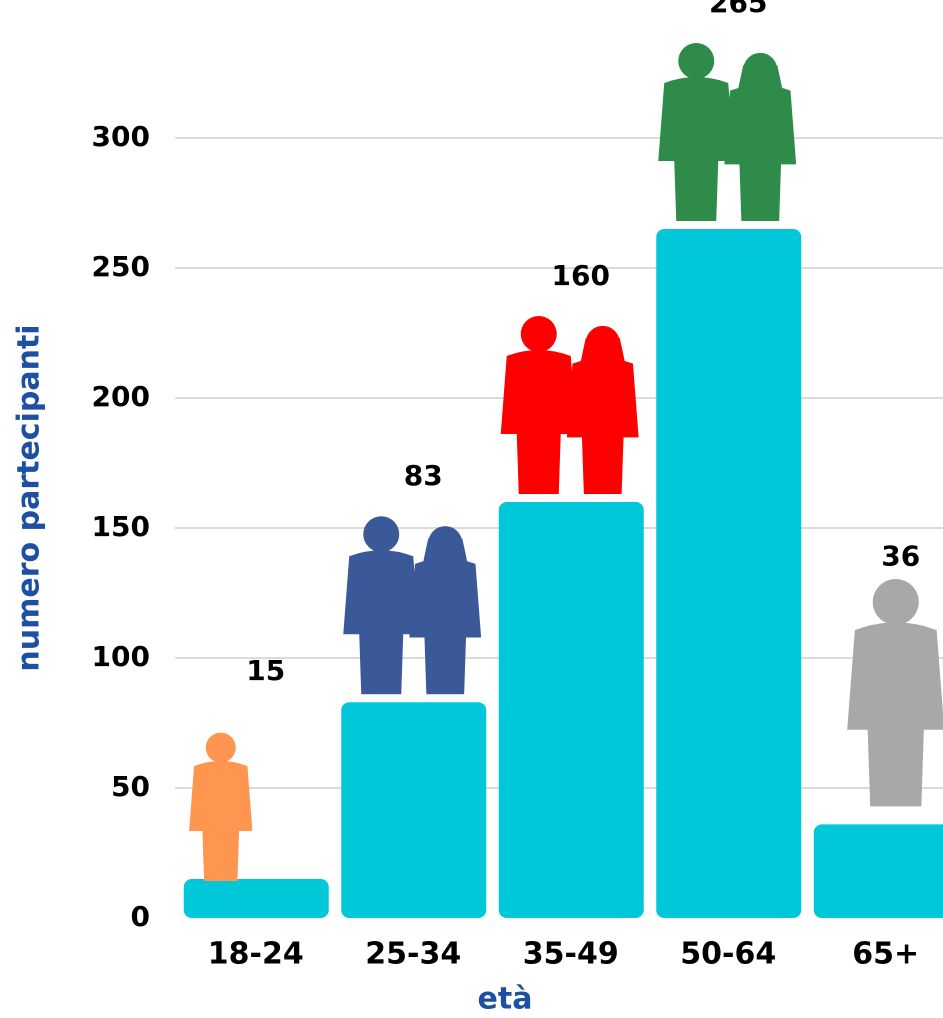  Describe the element at coordinates (121, 656) in the screenshot. I see `y-tick-label: 100` at that location.